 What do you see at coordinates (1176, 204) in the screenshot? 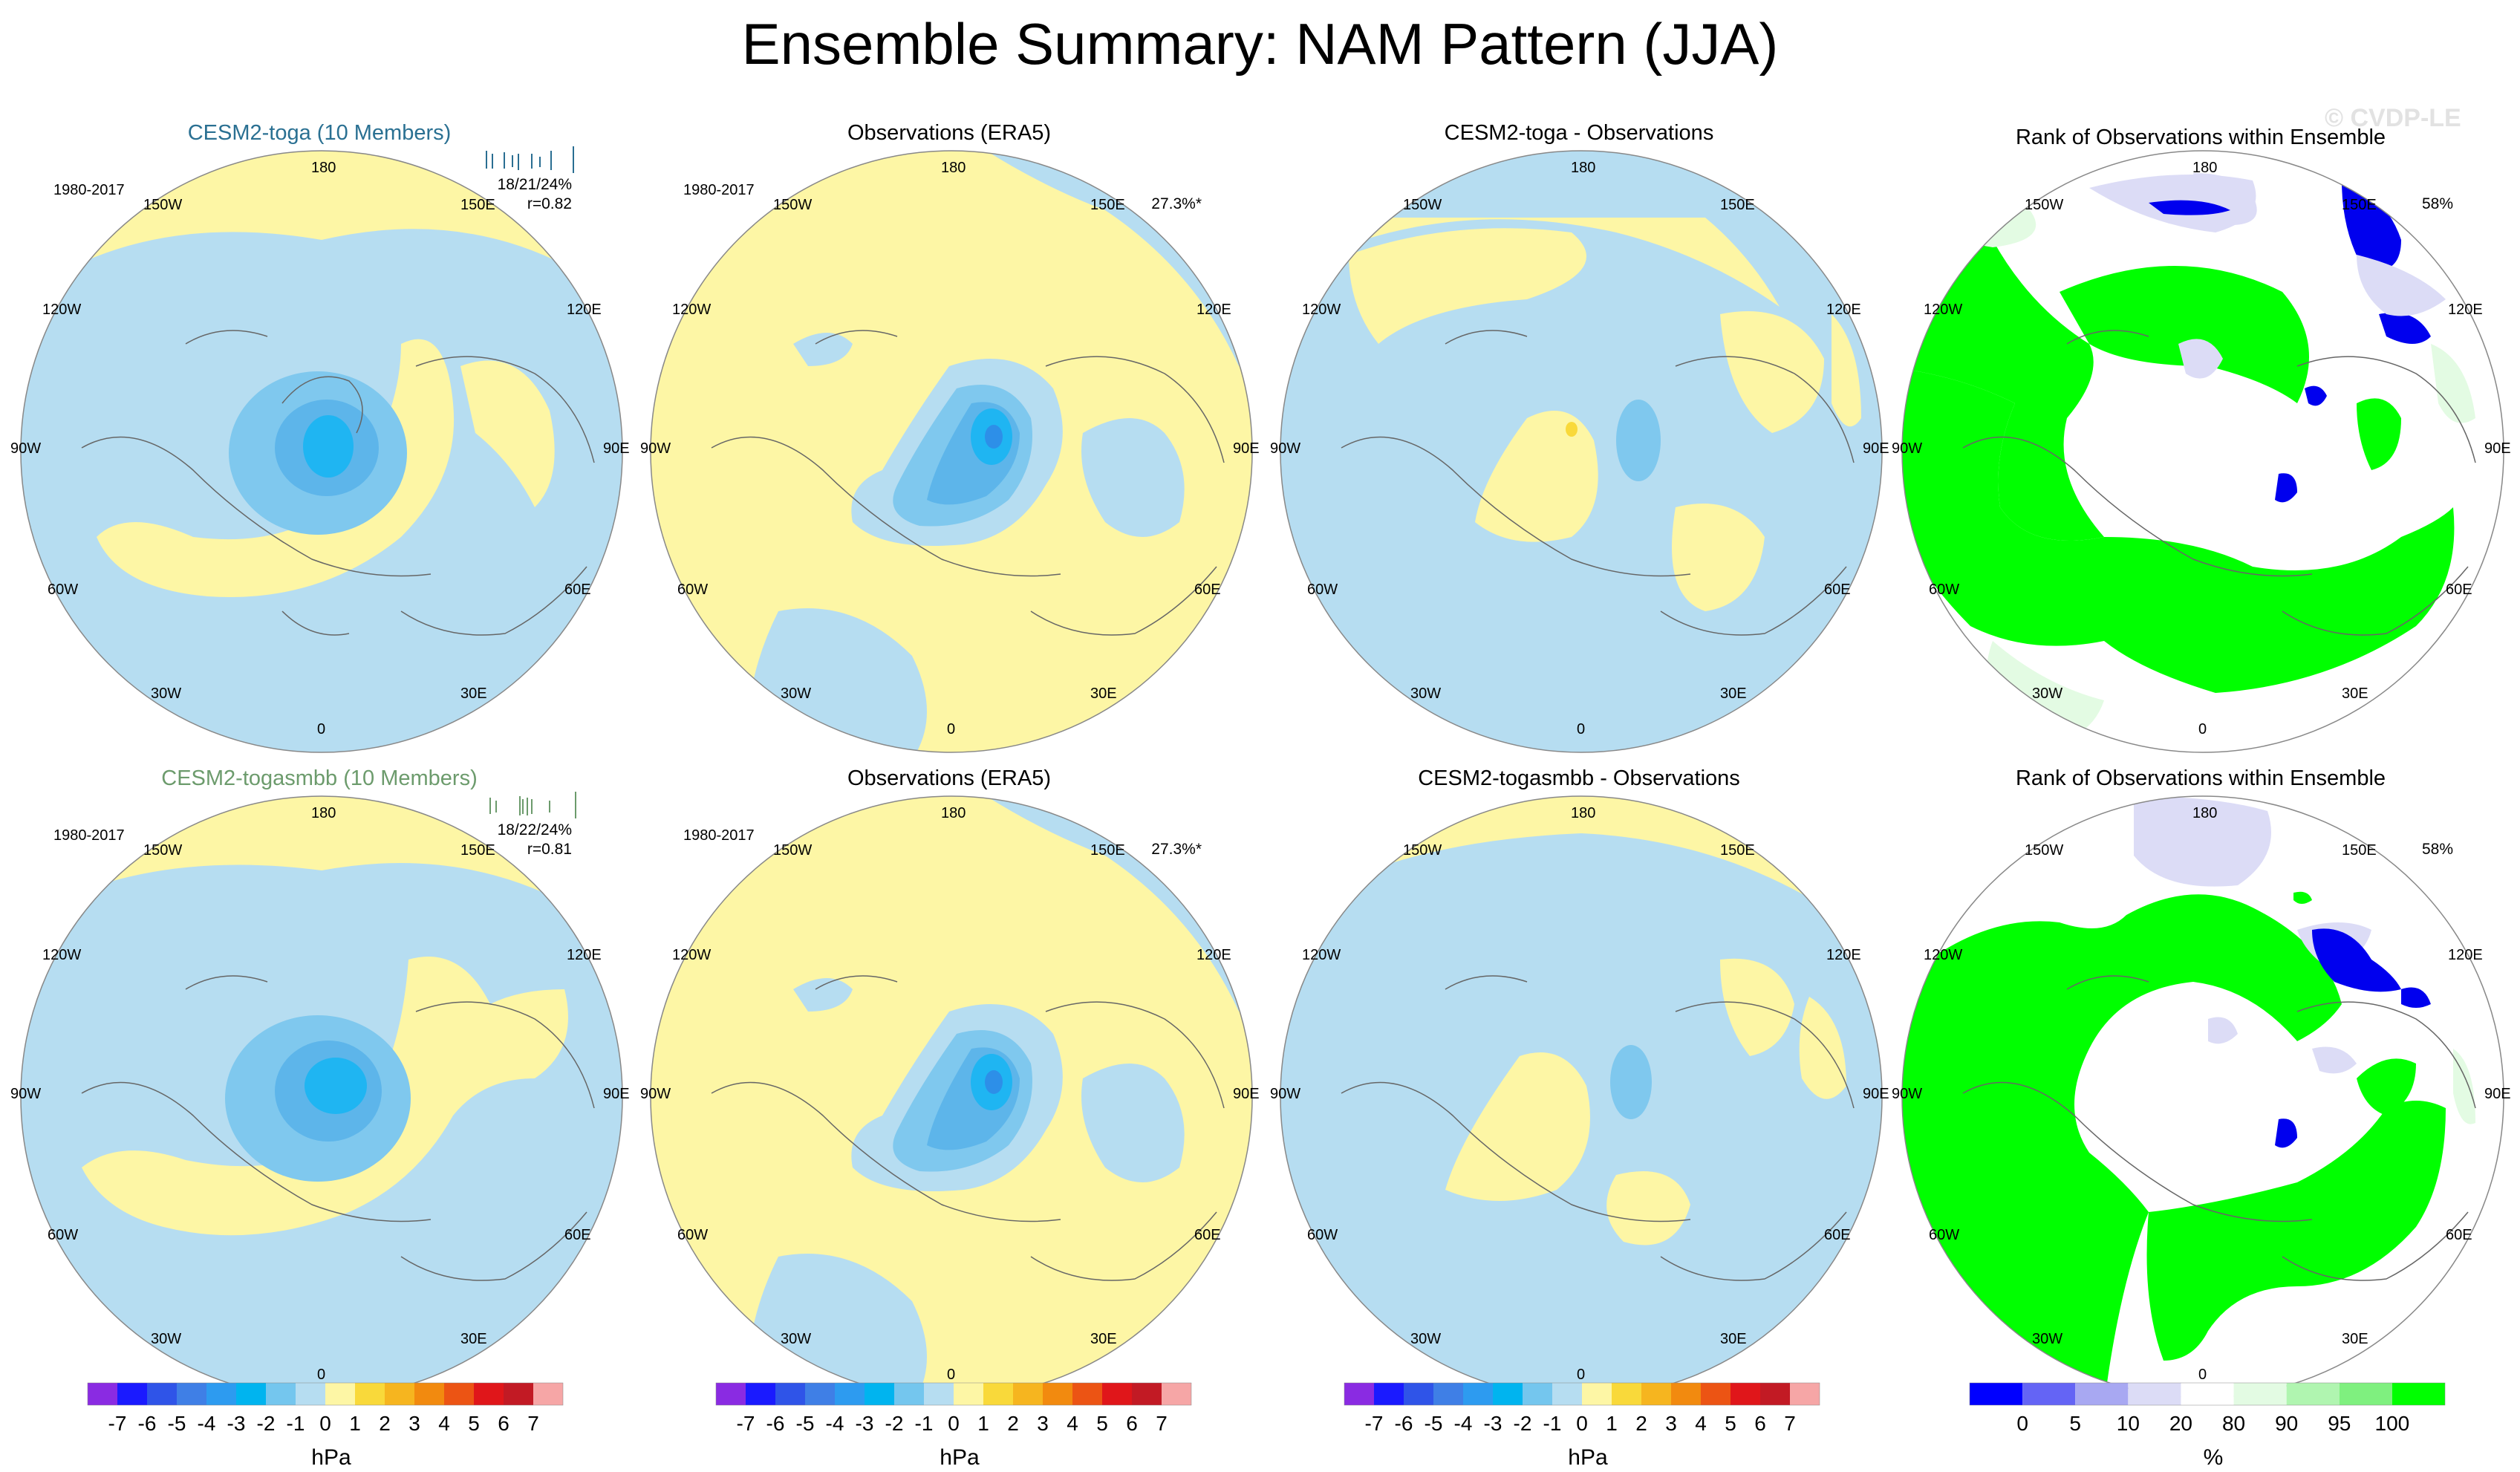
I see `variance-pct: 27.3%*` at bounding box center [1176, 204].